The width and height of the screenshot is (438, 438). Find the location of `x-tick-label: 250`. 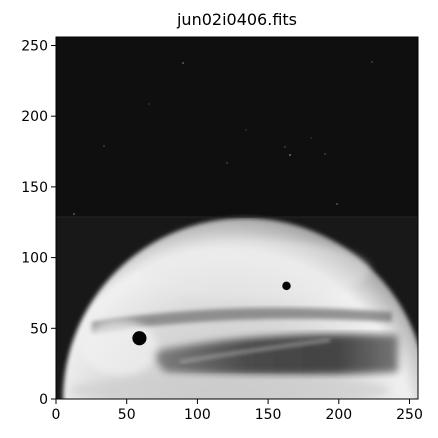

x-tick-label: 250 is located at coordinates (409, 415).